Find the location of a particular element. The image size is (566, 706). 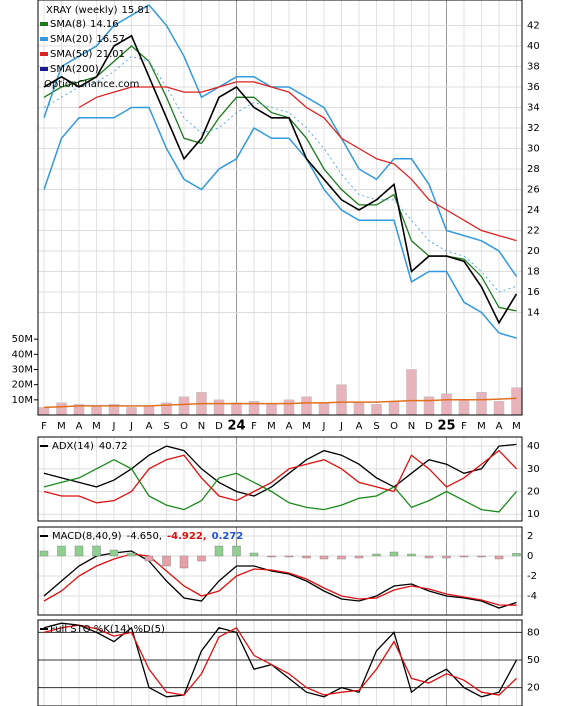

y-tick-label: 38 is located at coordinates (533, 67).